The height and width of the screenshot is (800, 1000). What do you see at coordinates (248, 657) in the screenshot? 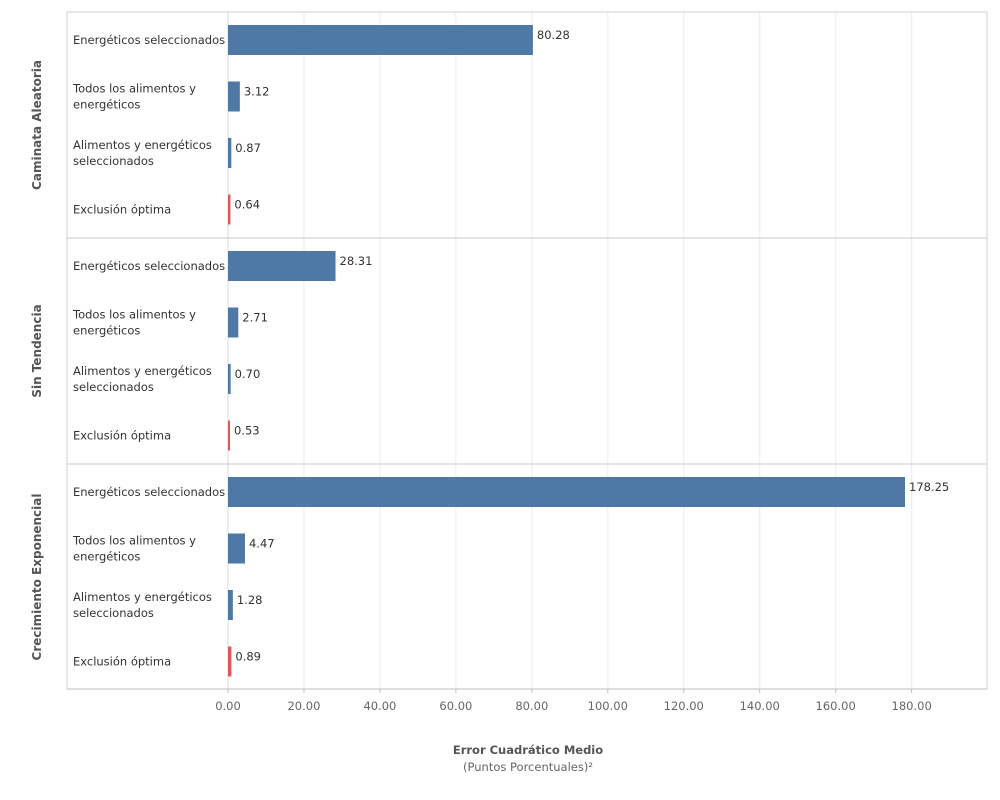
I see `data-label: 0.89` at bounding box center [248, 657].